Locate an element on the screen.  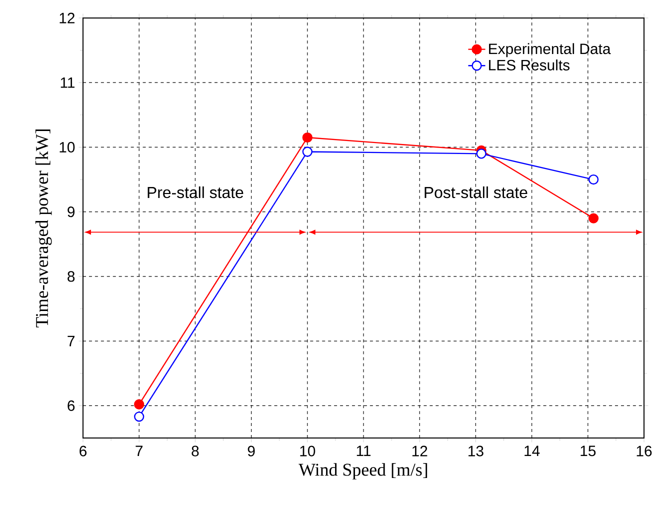
y-tick-label: 10 is located at coordinates (67, 147).